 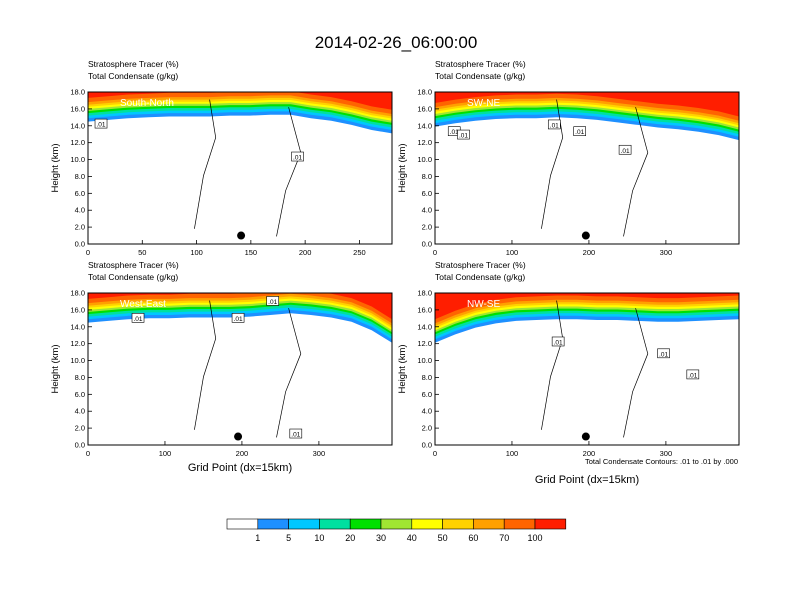 What do you see at coordinates (251, 252) in the screenshot?
I see `x-tick-label: 150` at bounding box center [251, 252].